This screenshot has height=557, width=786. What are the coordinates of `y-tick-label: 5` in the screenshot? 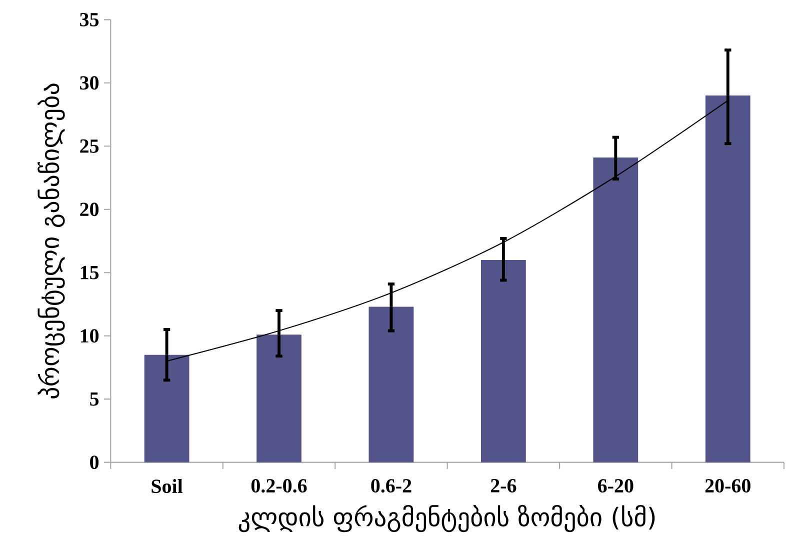 It's located at (94, 399).